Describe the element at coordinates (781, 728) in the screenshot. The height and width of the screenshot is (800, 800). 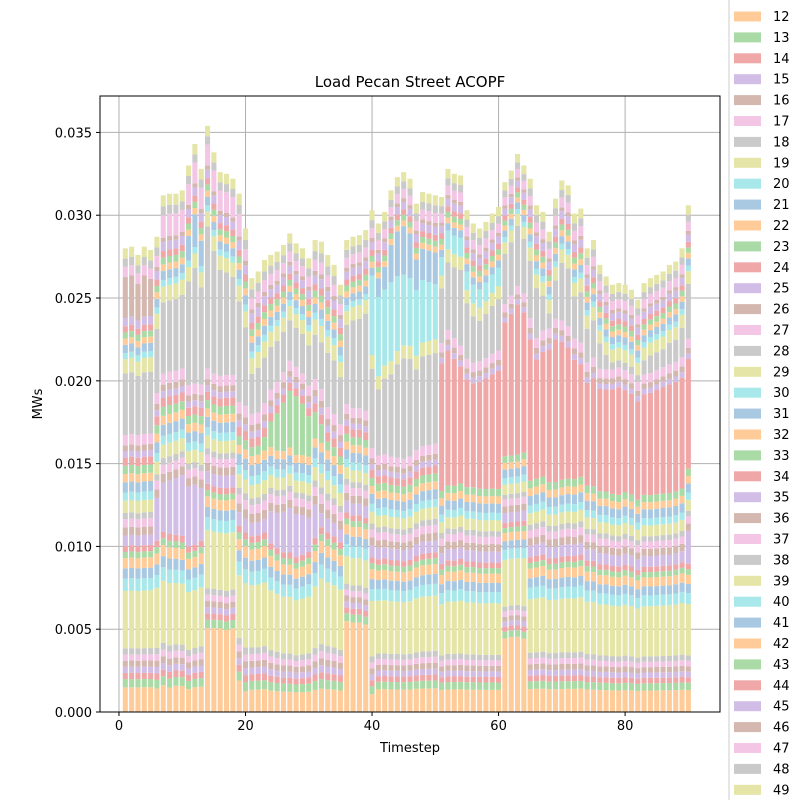
I see `legend-label: 46` at that location.